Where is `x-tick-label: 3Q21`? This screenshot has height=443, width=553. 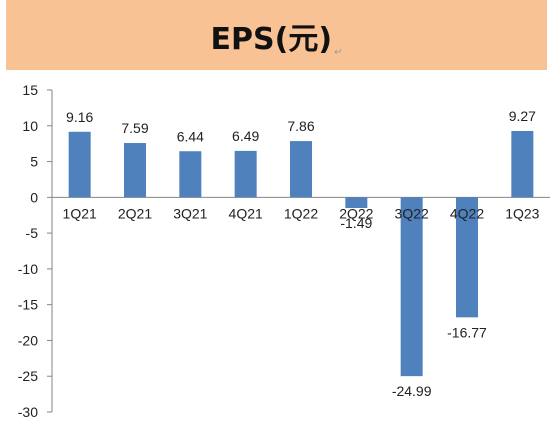
x-tick-label: 3Q21 is located at coordinates (190, 213).